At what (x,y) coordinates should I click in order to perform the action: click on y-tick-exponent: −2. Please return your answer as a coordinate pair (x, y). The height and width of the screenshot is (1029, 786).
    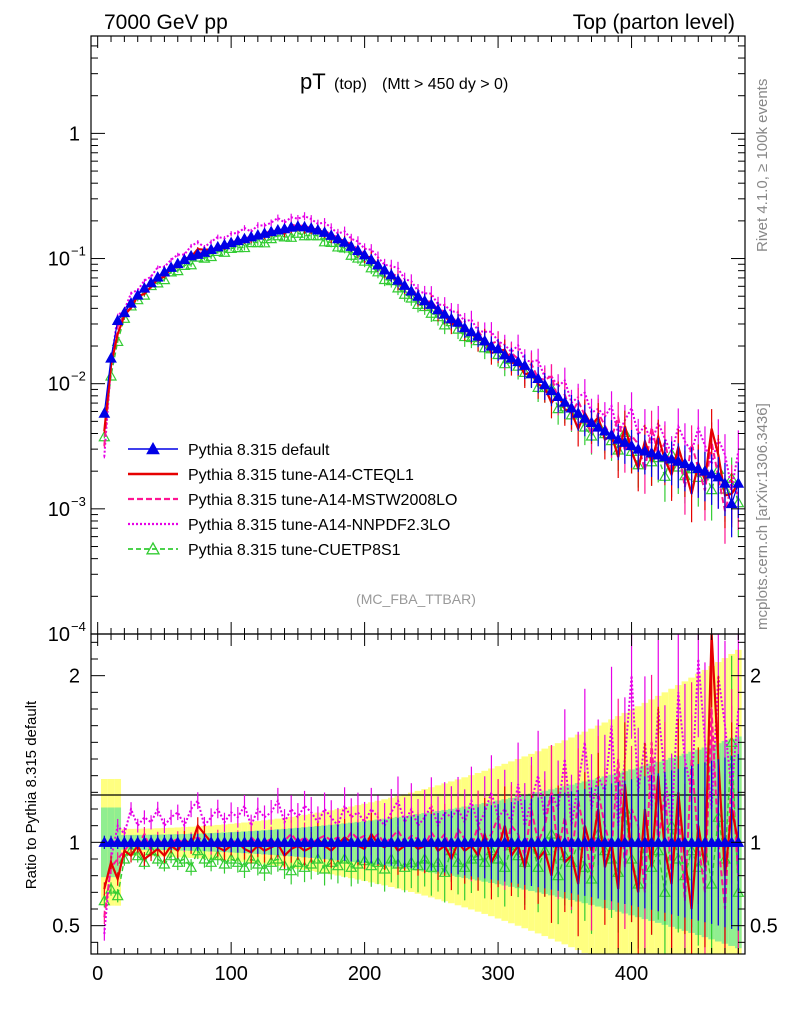
    Looking at the image, I should click on (78, 376).